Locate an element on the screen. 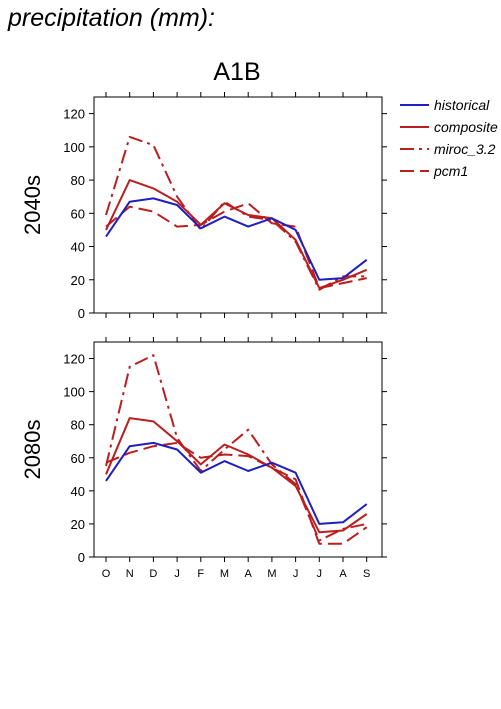  chart-title: A1B is located at coordinates (236, 72).